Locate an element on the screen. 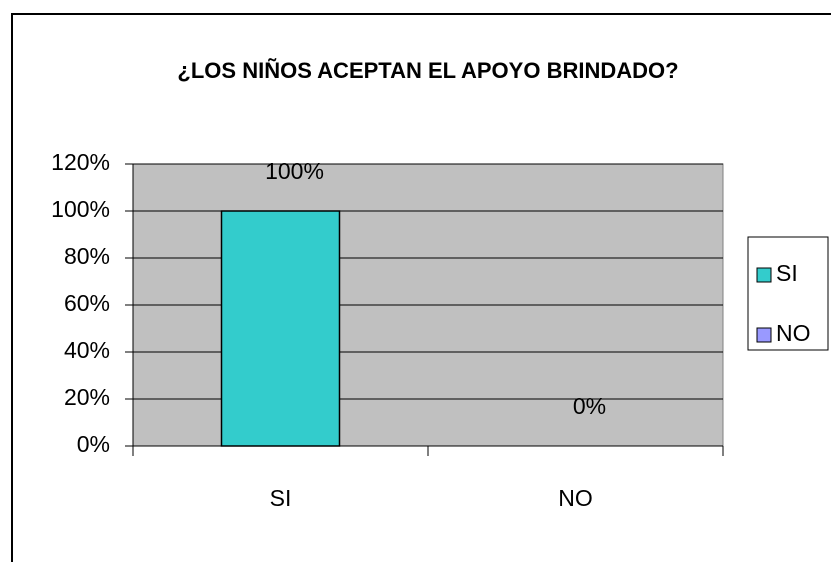  value-label: 100% is located at coordinates (294, 171).